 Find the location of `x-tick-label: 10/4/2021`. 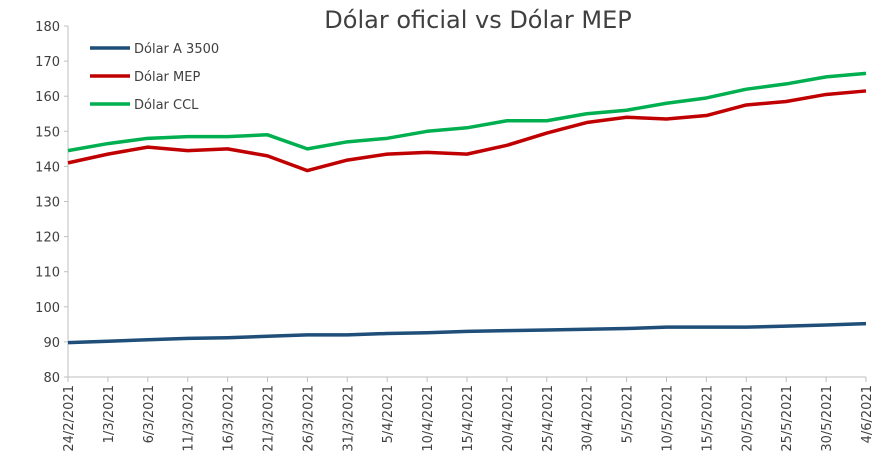

x-tick-label: 10/4/2021 is located at coordinates (428, 418).